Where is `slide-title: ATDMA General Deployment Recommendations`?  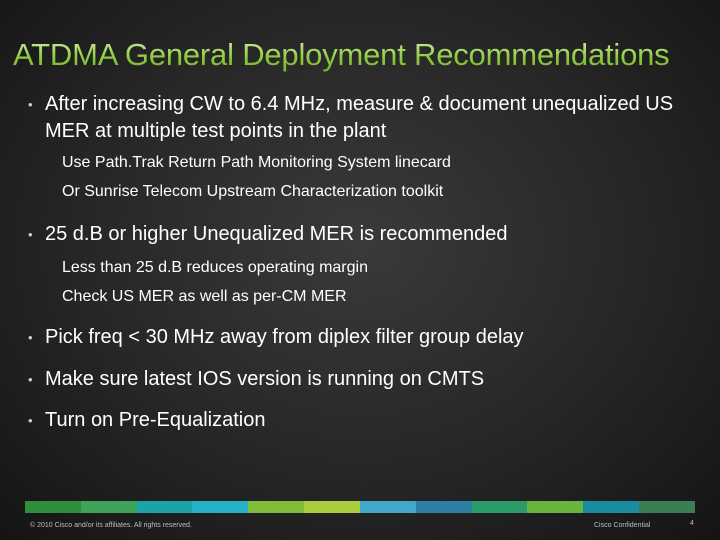 slide-title: ATDMA General Deployment Recommendations is located at coordinates (363, 54).